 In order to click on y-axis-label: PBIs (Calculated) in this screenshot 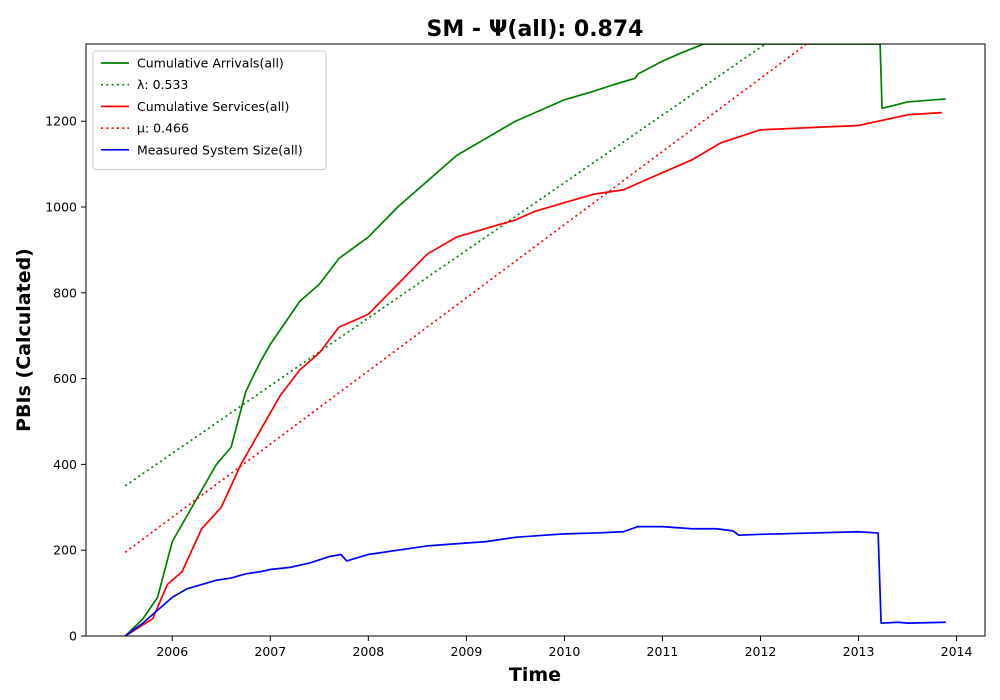, I will do `click(24, 340)`.